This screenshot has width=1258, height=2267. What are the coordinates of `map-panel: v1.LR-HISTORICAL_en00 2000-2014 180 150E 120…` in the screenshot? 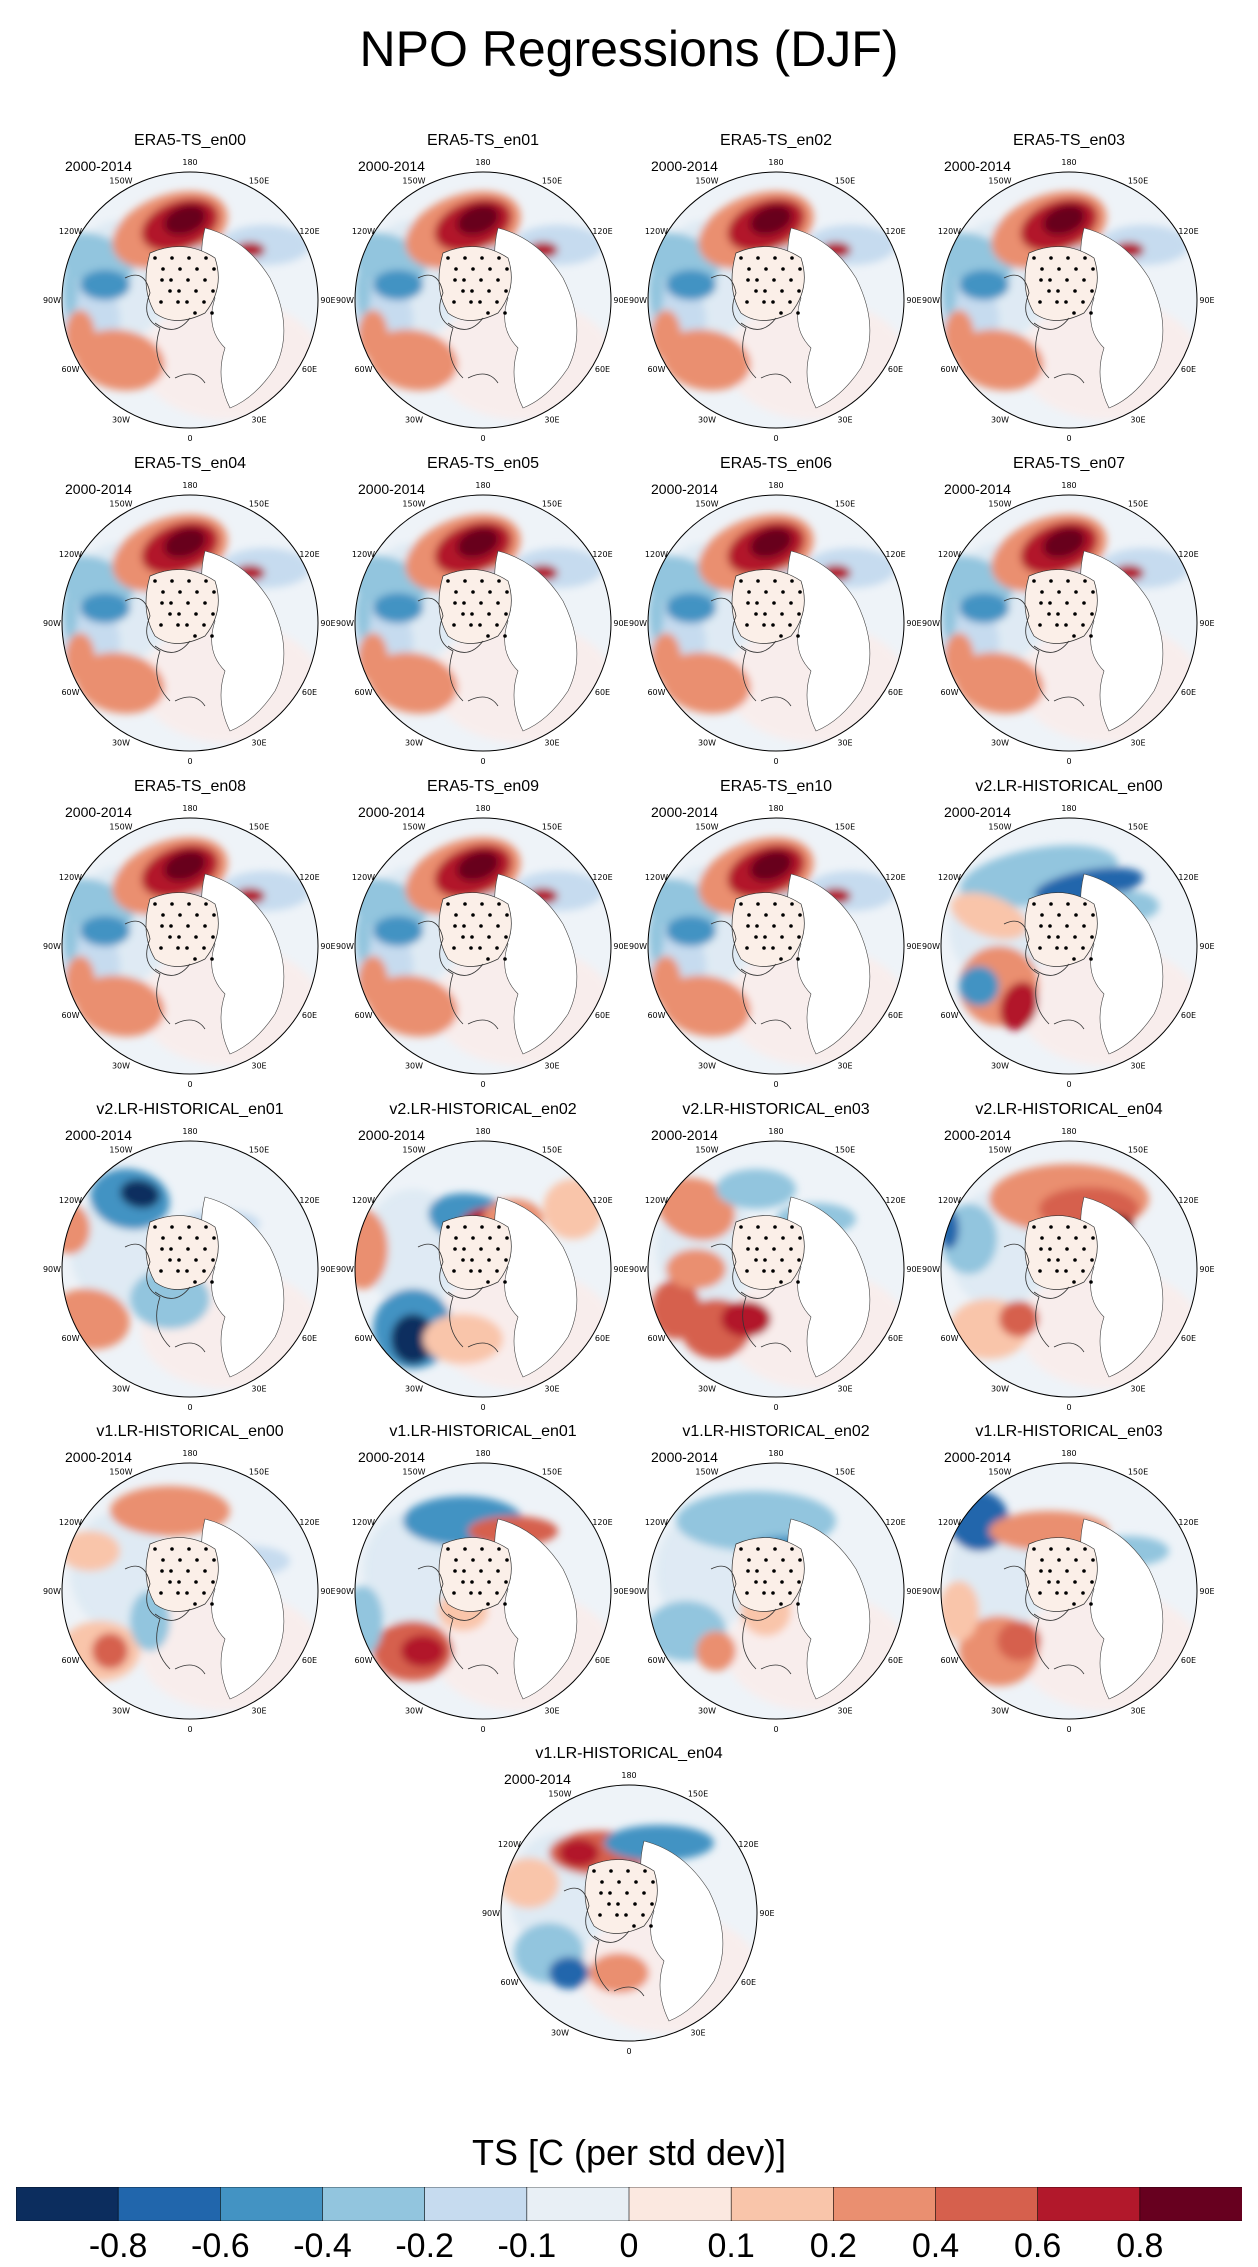 It's located at (189, 1576).